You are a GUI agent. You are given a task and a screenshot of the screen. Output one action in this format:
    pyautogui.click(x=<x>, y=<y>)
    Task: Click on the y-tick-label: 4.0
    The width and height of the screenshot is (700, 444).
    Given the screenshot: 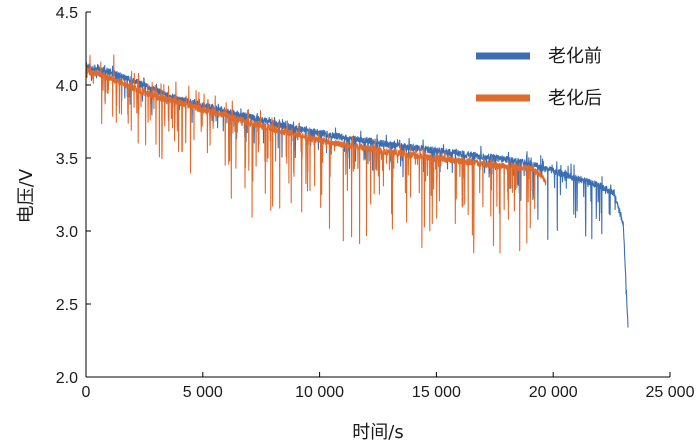 What is the action you would take?
    pyautogui.click(x=67, y=86)
    